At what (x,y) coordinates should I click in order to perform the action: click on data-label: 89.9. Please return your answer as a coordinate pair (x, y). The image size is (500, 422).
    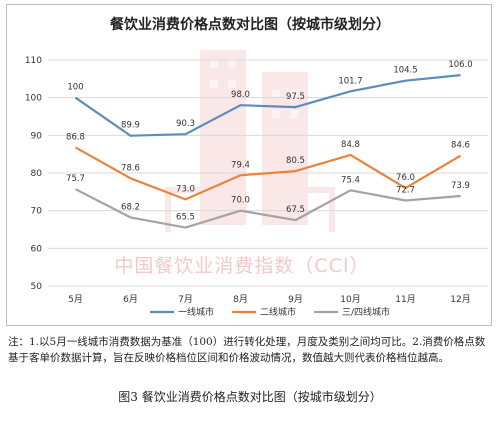
    Looking at the image, I should click on (130, 126).